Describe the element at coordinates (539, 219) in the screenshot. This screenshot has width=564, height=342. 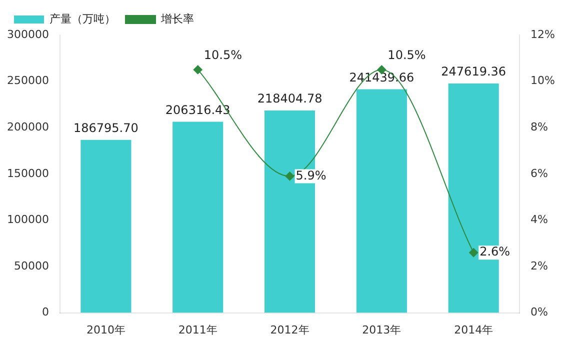
I see `y2-tick-label: 4%` at that location.